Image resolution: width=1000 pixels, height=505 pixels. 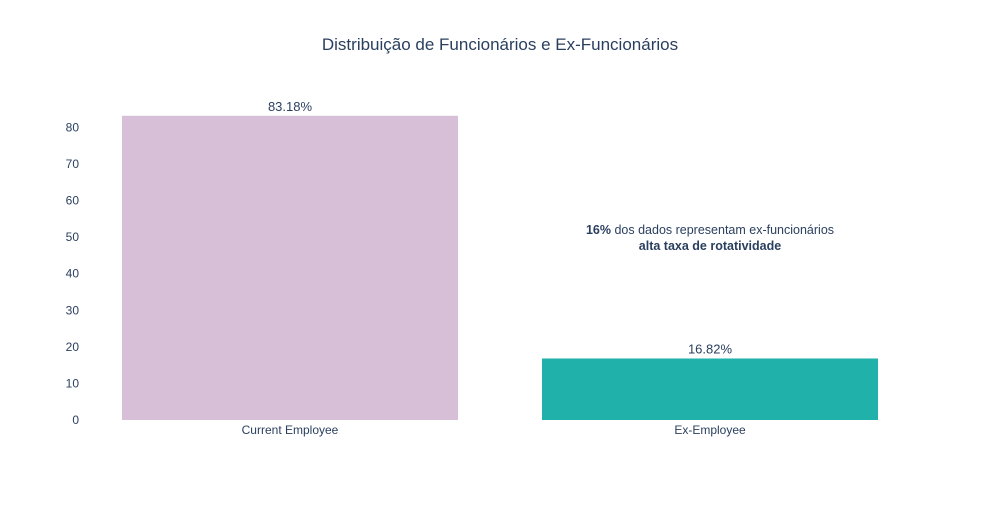 I want to click on y-tick-label-80: 80, so click(x=73, y=127).